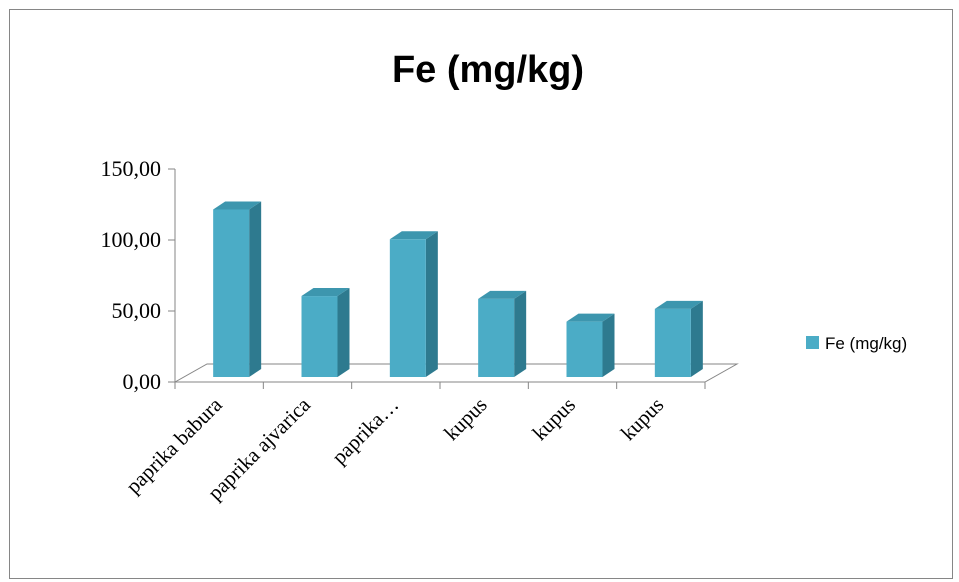 This screenshot has height=582, width=959. What do you see at coordinates (137, 310) in the screenshot?
I see `y-tick-label: 50,00` at bounding box center [137, 310].